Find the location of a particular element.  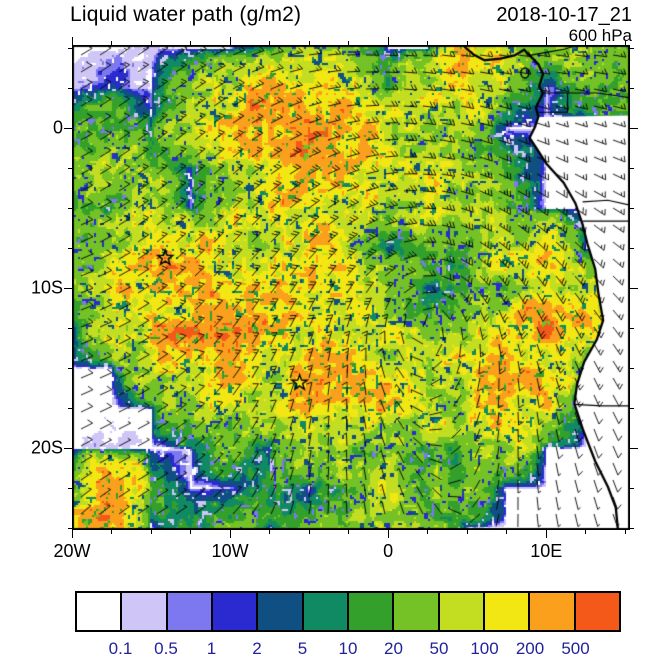

colorbar-tick-label: 0.5 is located at coordinates (166, 648).